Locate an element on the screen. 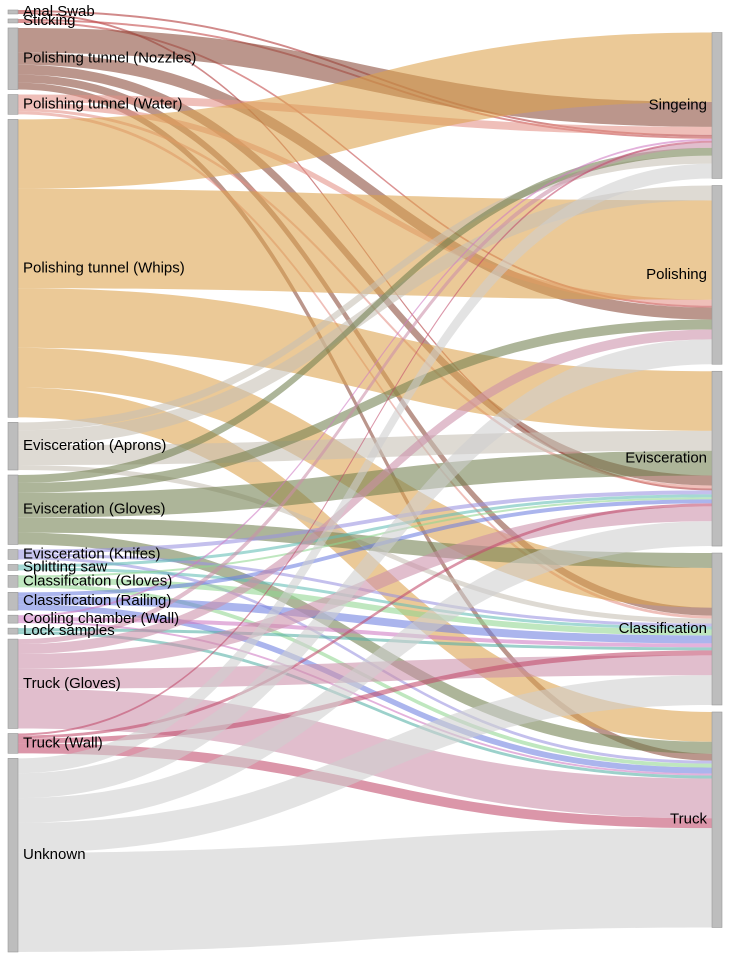  node-truck_gloves is located at coordinates (13, 683).